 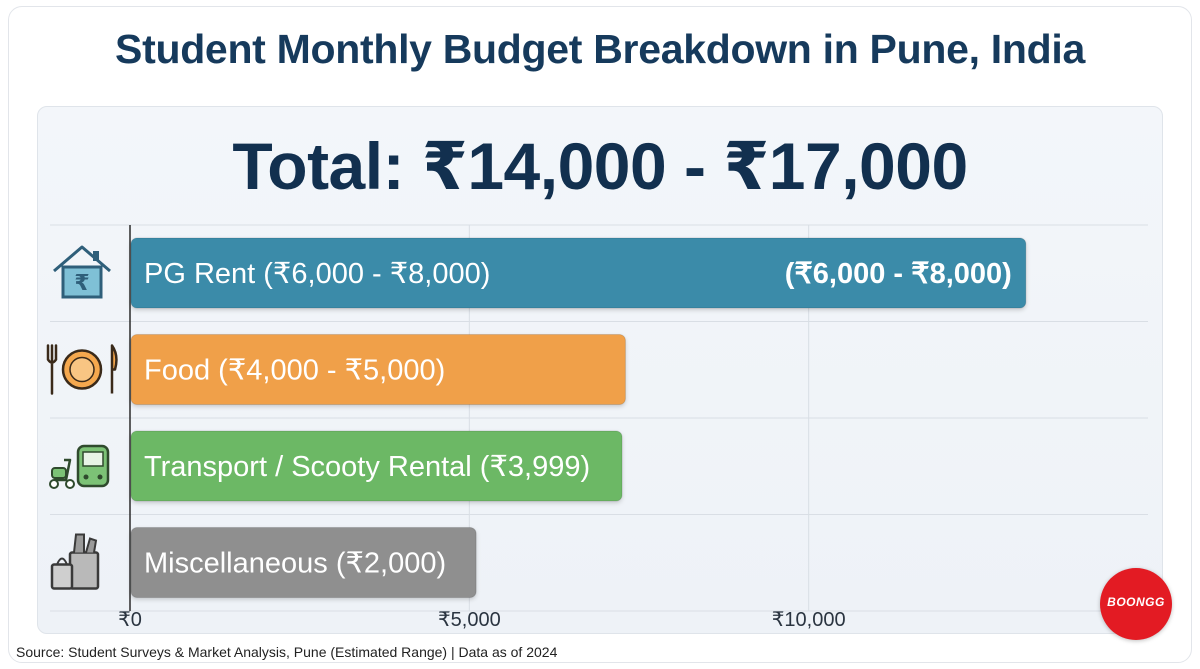 What do you see at coordinates (898, 274) in the screenshot?
I see `bar-value-label: (₹6,000 - ₹8,000)` at bounding box center [898, 274].